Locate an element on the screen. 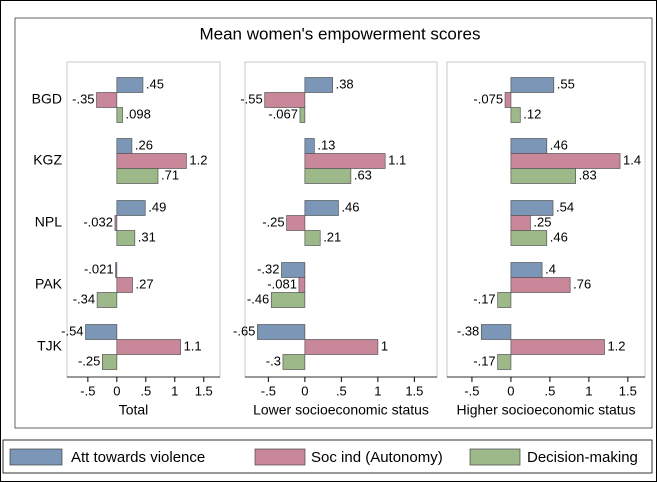 The width and height of the screenshot is (657, 482). value-label: -.54 is located at coordinates (72, 330).